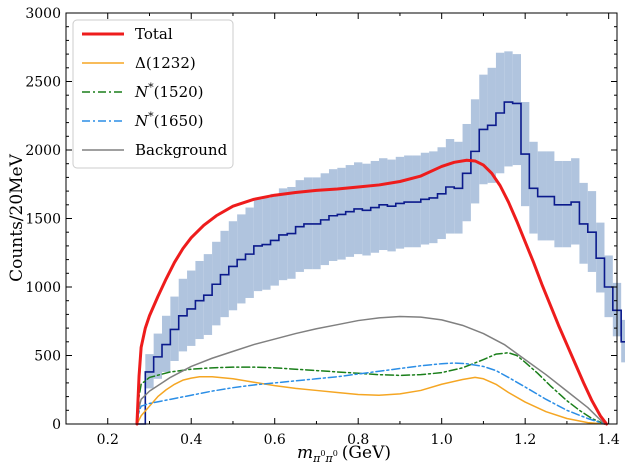  What do you see at coordinates (17, 217) in the screenshot?
I see `y-axis-label: Counts/20MeV` at bounding box center [17, 217].